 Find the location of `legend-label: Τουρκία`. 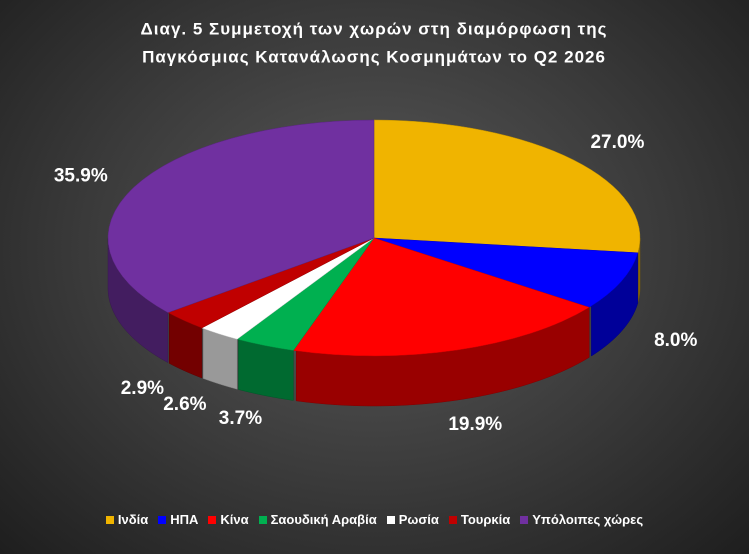

legend-label: Τουρκία is located at coordinates (485, 519).